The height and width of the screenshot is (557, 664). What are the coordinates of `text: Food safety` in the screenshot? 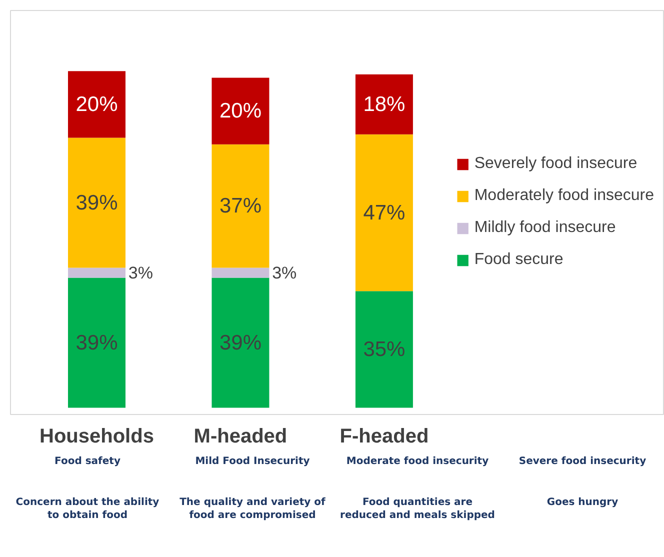 It's located at (88, 461).